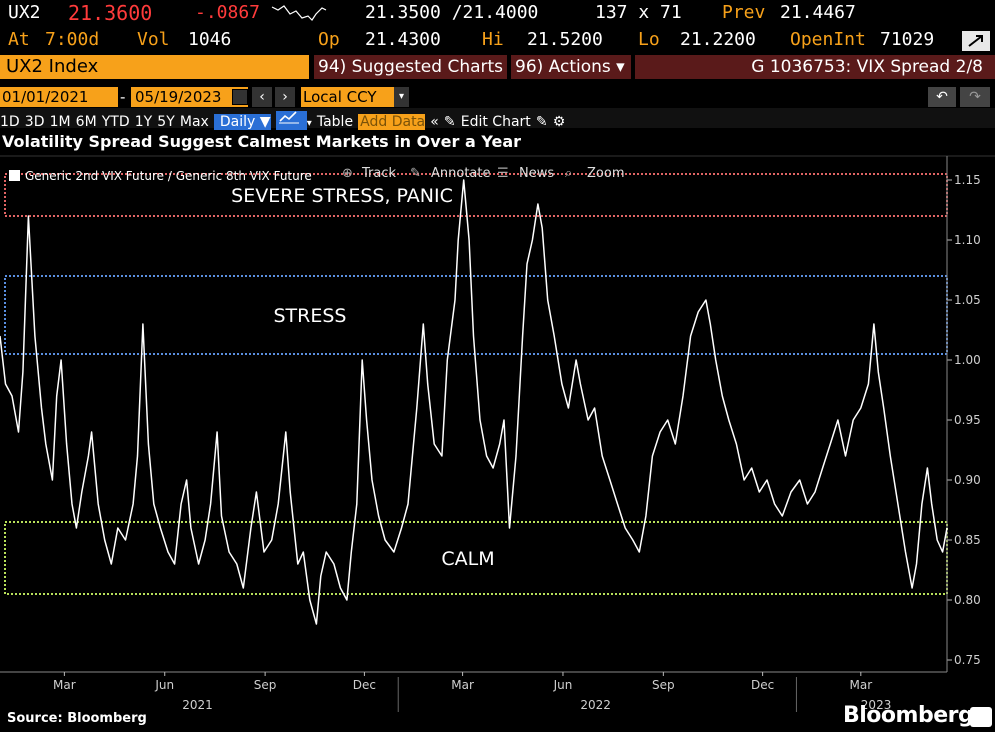 This screenshot has width=995, height=732. What do you see at coordinates (240, 97) in the screenshot?
I see `calendar-icon` at bounding box center [240, 97].